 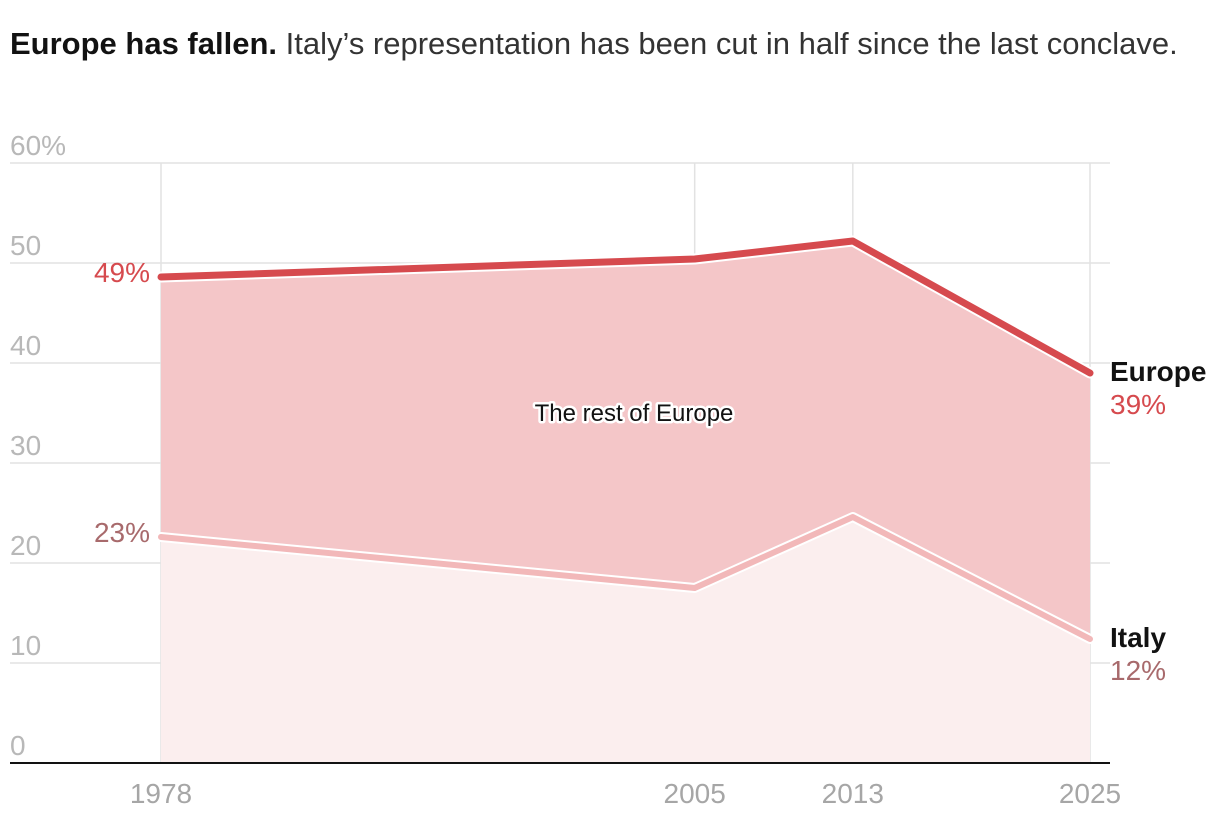 What do you see at coordinates (625, 307) in the screenshot?
I see `europe-line` at bounding box center [625, 307].